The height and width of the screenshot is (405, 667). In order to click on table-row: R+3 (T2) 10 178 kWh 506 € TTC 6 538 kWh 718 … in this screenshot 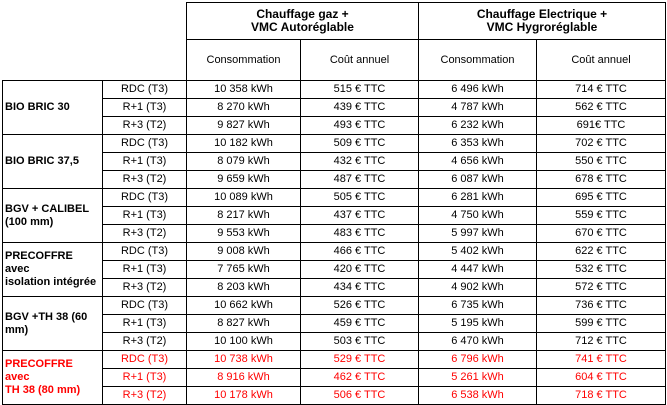, I will do `click(334, 395)`.